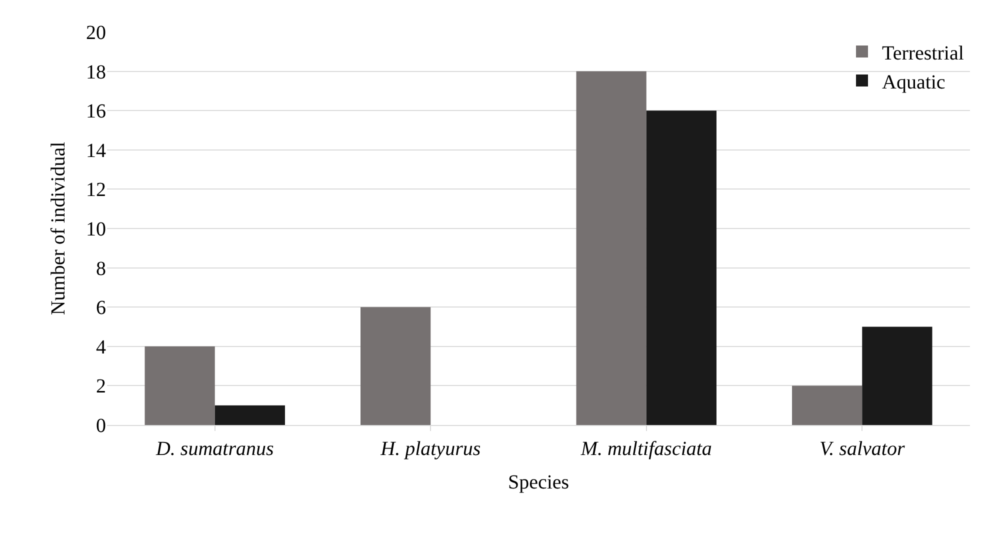  Describe the element at coordinates (96, 229) in the screenshot. I see `y-tick-label: 10` at that location.